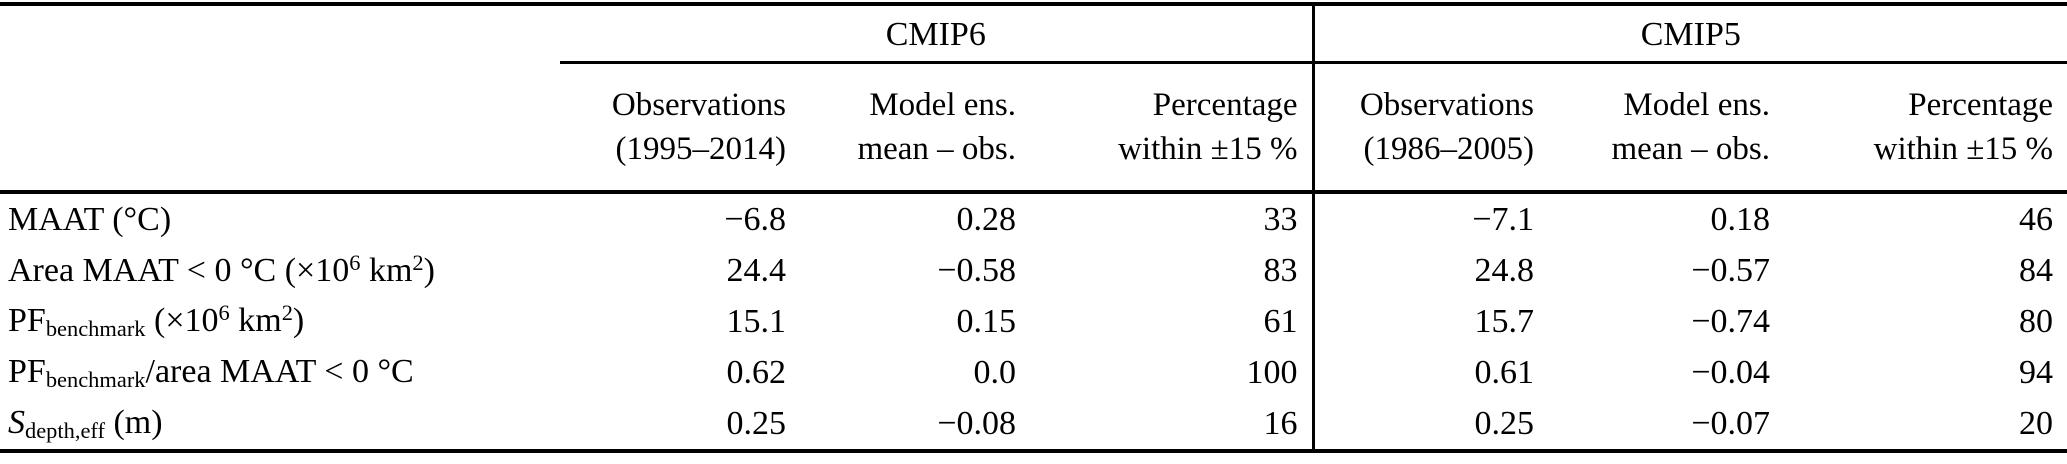 The height and width of the screenshot is (464, 2067). Describe the element at coordinates (915, 425) in the screenshot. I see `value-cell: −0.08` at that location.